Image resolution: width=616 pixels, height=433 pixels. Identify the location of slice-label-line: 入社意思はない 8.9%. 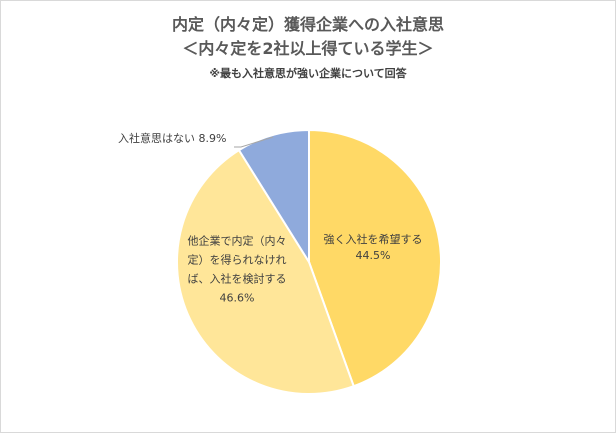
(172, 138).